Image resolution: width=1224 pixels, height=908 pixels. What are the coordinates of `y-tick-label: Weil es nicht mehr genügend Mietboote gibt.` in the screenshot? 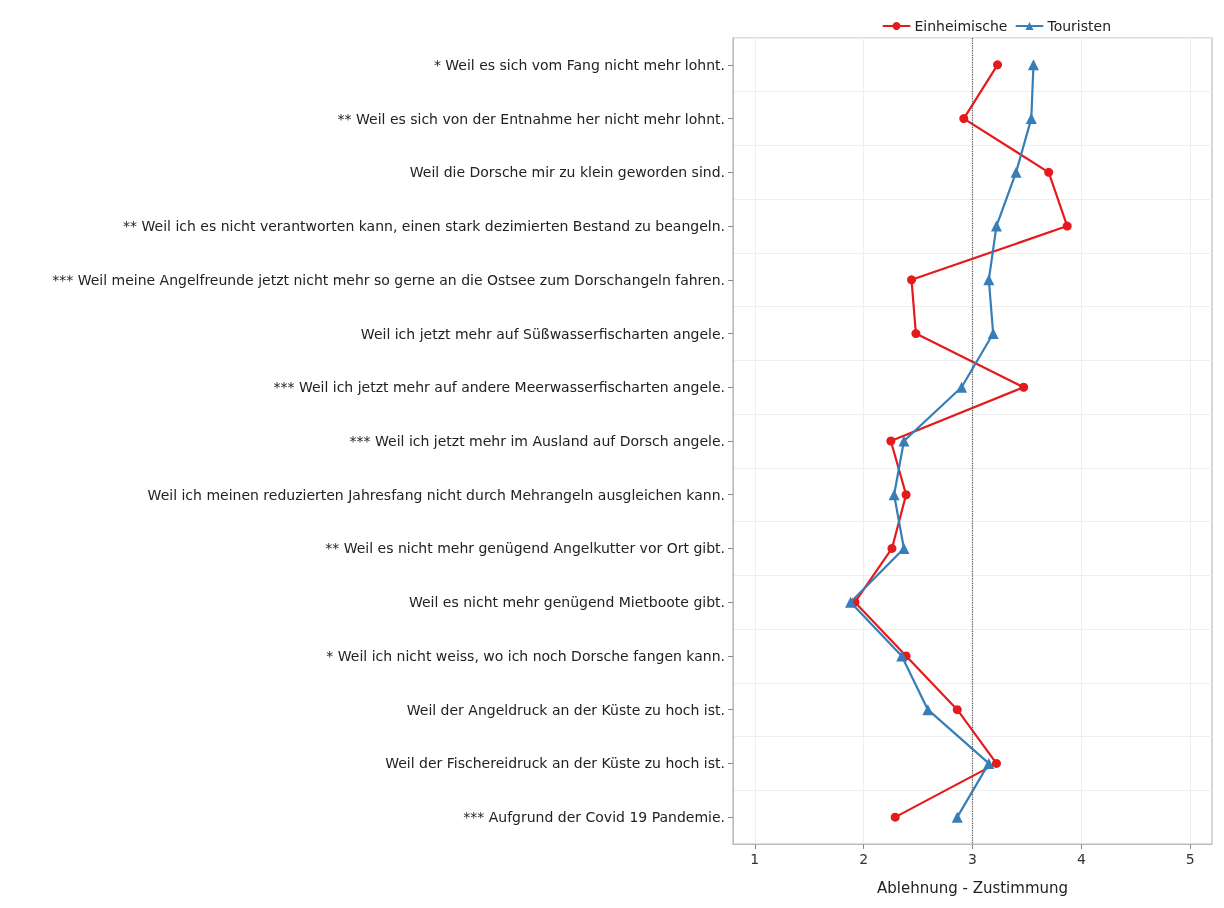 It's located at (566, 602).